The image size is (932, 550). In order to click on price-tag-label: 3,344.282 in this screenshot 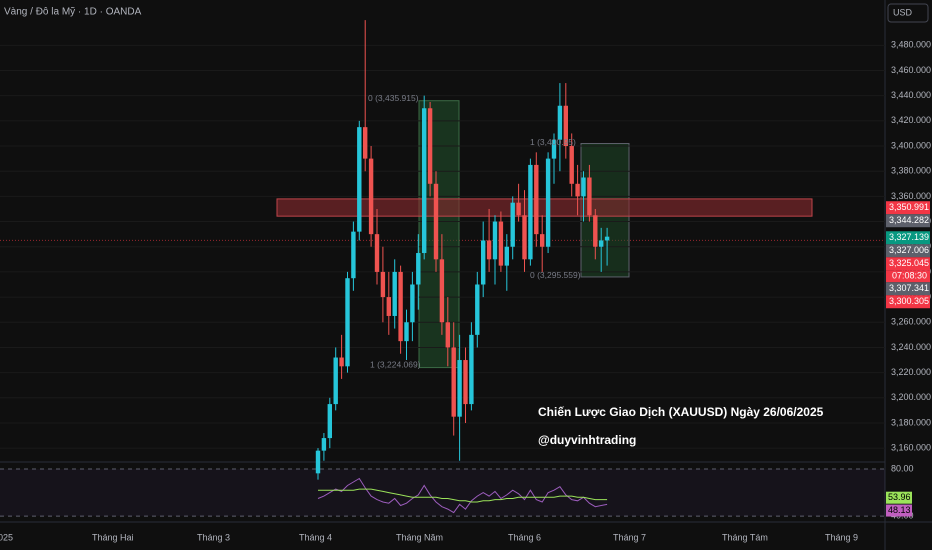, I will do `click(909, 220)`.